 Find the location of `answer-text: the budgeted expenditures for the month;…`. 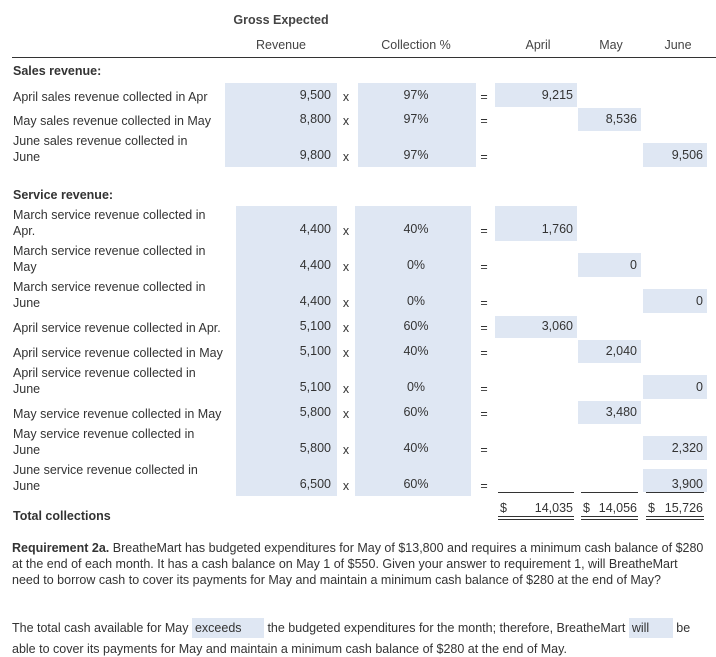

answer-text: the budgeted expenditures for the month;… is located at coordinates (446, 628).